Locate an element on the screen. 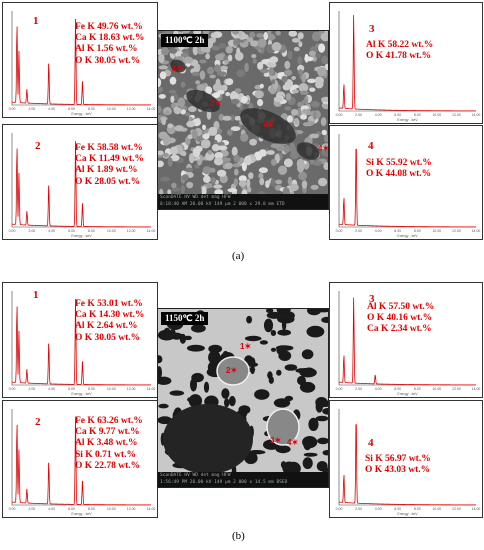 Image resolution: width=484 pixels, height=550 pixels. composition-line: Al K 1.56 wt.% is located at coordinates (106, 49).